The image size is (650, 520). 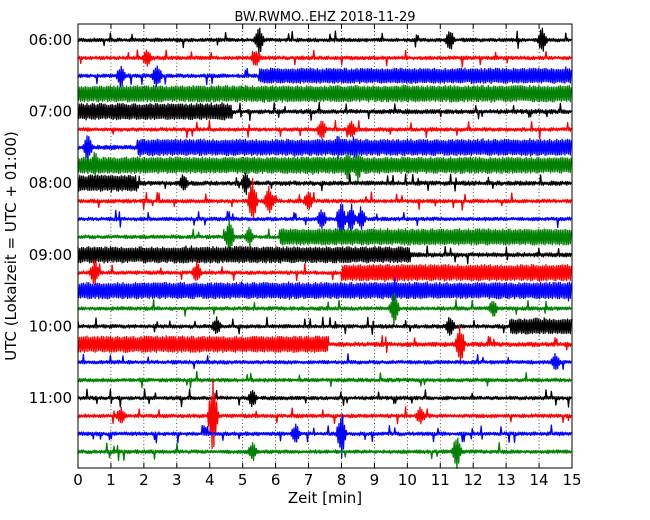 I want to click on y-tick-label: 07:00, so click(x=50, y=112).